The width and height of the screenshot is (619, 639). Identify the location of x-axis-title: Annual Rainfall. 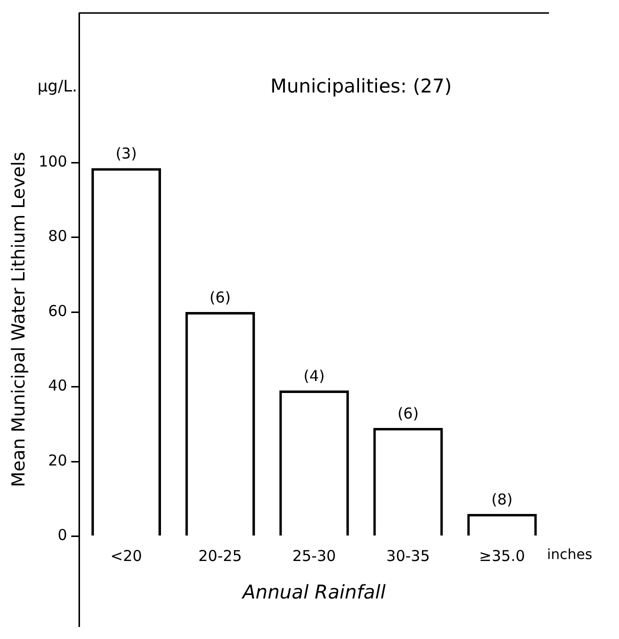
(313, 593).